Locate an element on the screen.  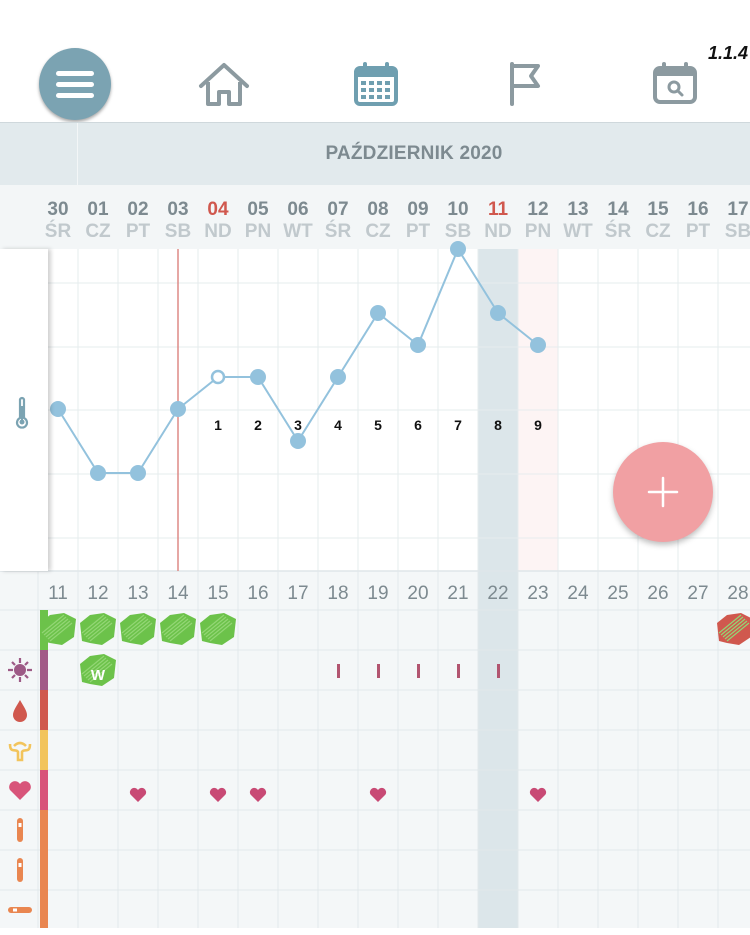
temperature-point-open is located at coordinates (218, 377).